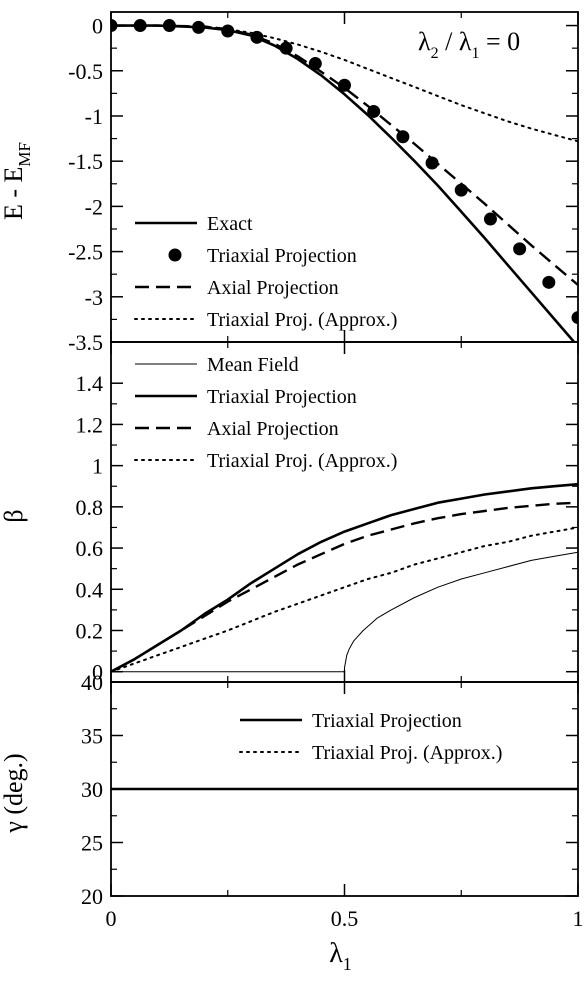 The height and width of the screenshot is (983, 586). What do you see at coordinates (14, 793) in the screenshot?
I see `y-axis-label: γ (deg.)` at bounding box center [14, 793].